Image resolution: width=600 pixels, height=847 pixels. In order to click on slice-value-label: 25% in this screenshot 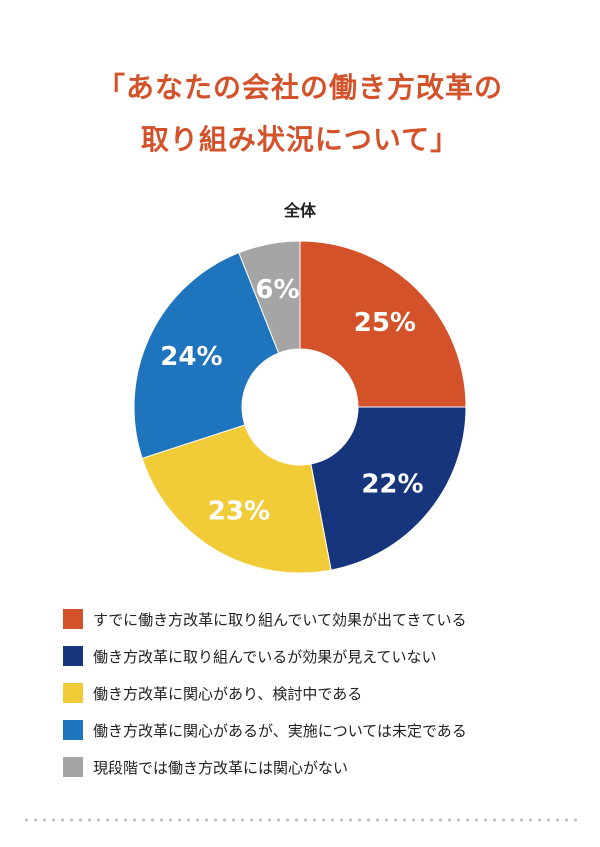, I will do `click(385, 323)`.